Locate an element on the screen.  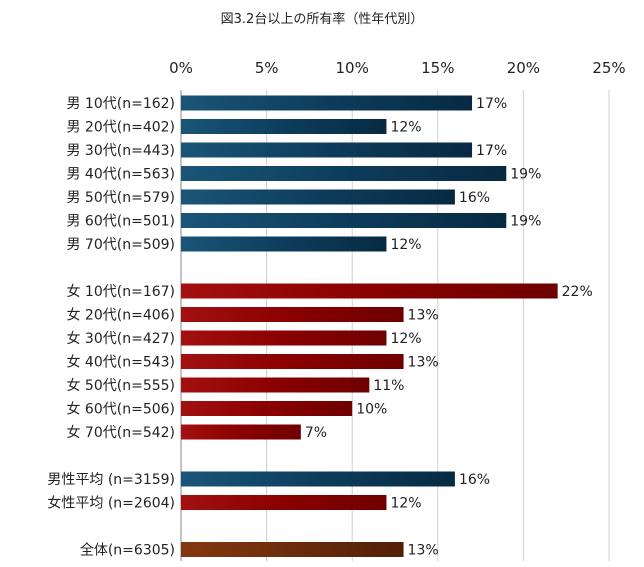
category-label: 男 40代(n=563) is located at coordinates (120, 175).